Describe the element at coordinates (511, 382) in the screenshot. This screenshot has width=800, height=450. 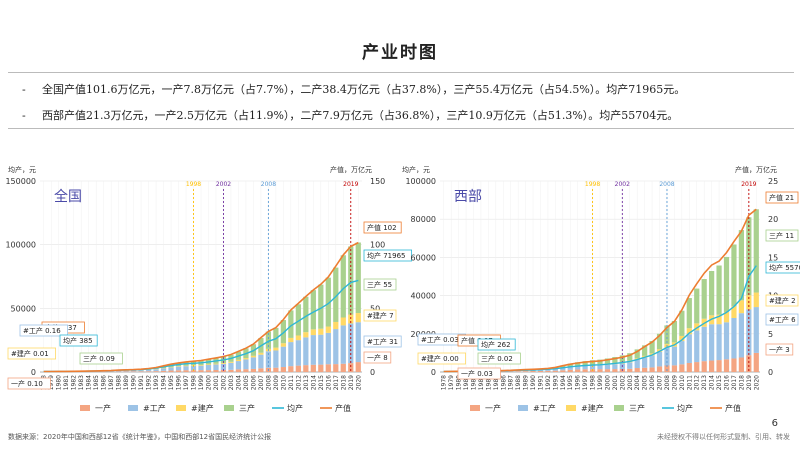
I see `x-tick-label: 1987` at that location.